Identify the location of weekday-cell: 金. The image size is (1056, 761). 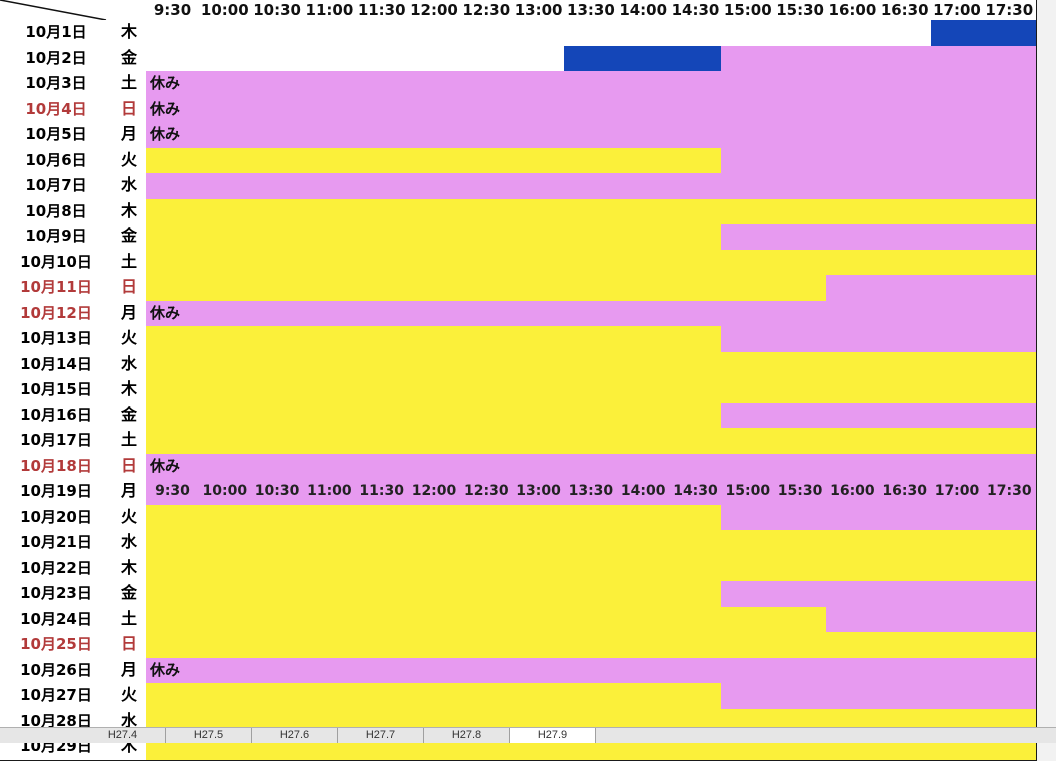
(129, 416).